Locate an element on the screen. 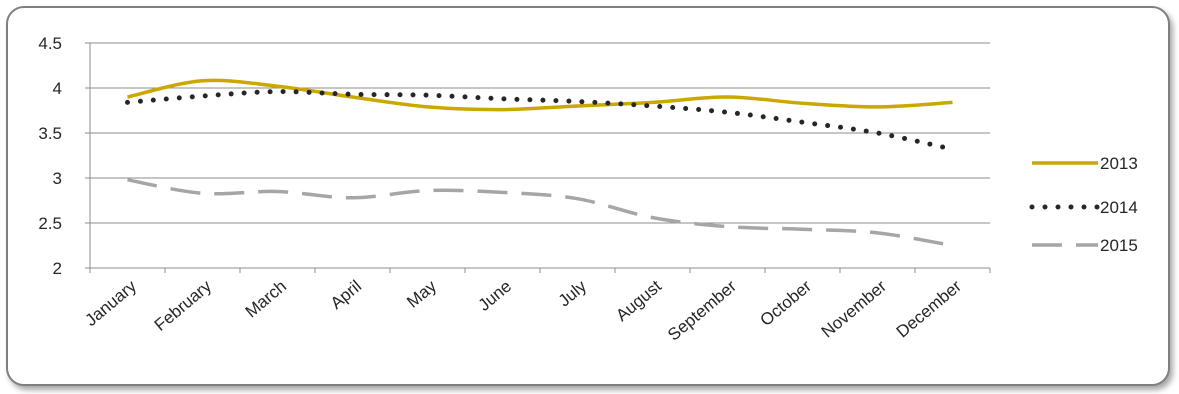  x-tick-label: April is located at coordinates (346, 295).